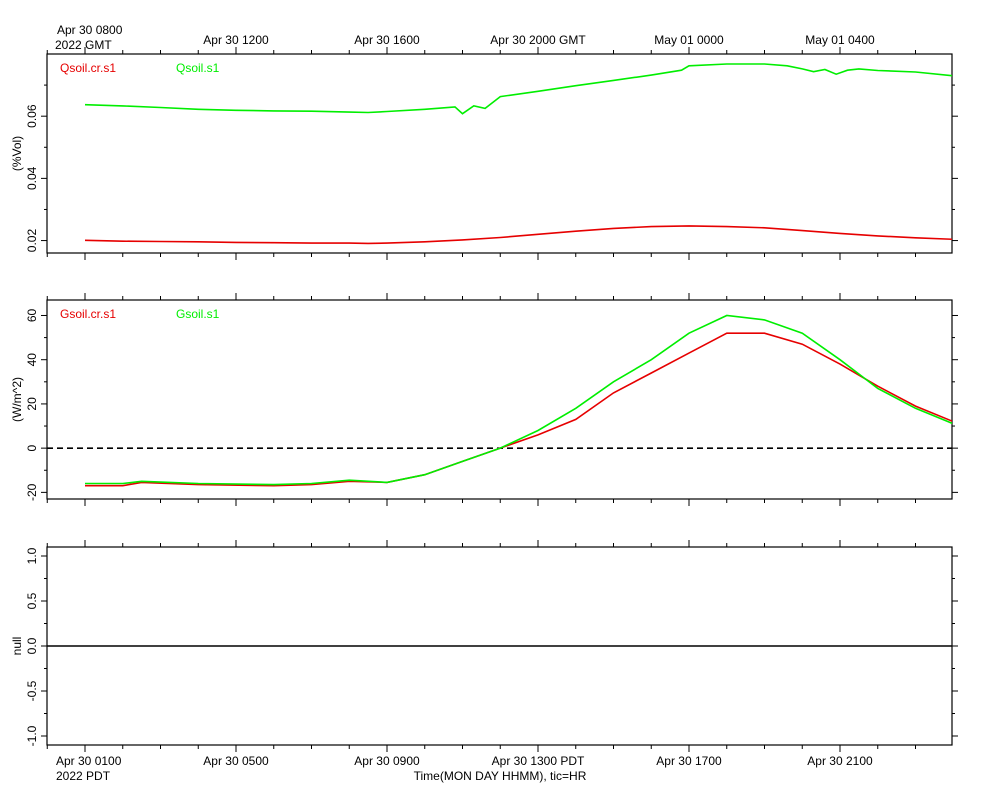  I want to click on bottom-x-tick-label: Apr 30 0500, so click(236, 761).